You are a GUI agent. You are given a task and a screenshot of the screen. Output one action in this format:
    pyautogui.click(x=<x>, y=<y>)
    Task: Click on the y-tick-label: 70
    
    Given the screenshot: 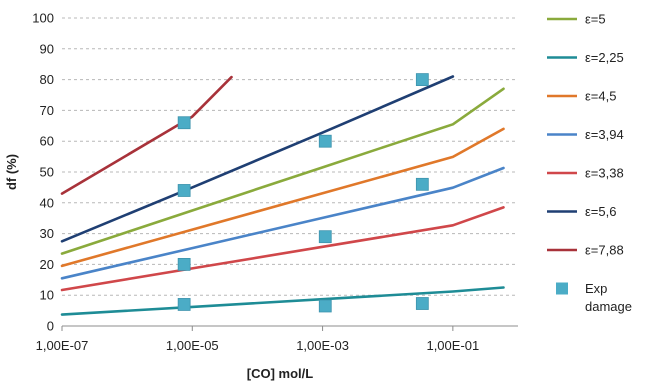 What is the action you would take?
    pyautogui.click(x=47, y=110)
    